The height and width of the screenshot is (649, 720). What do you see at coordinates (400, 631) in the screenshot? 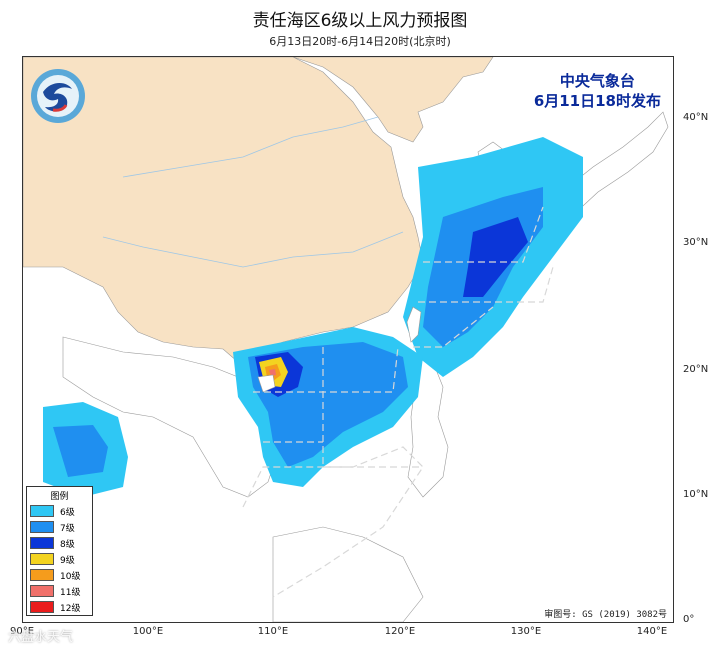
I see `lon-tick-120e: 120°E` at bounding box center [400, 631].